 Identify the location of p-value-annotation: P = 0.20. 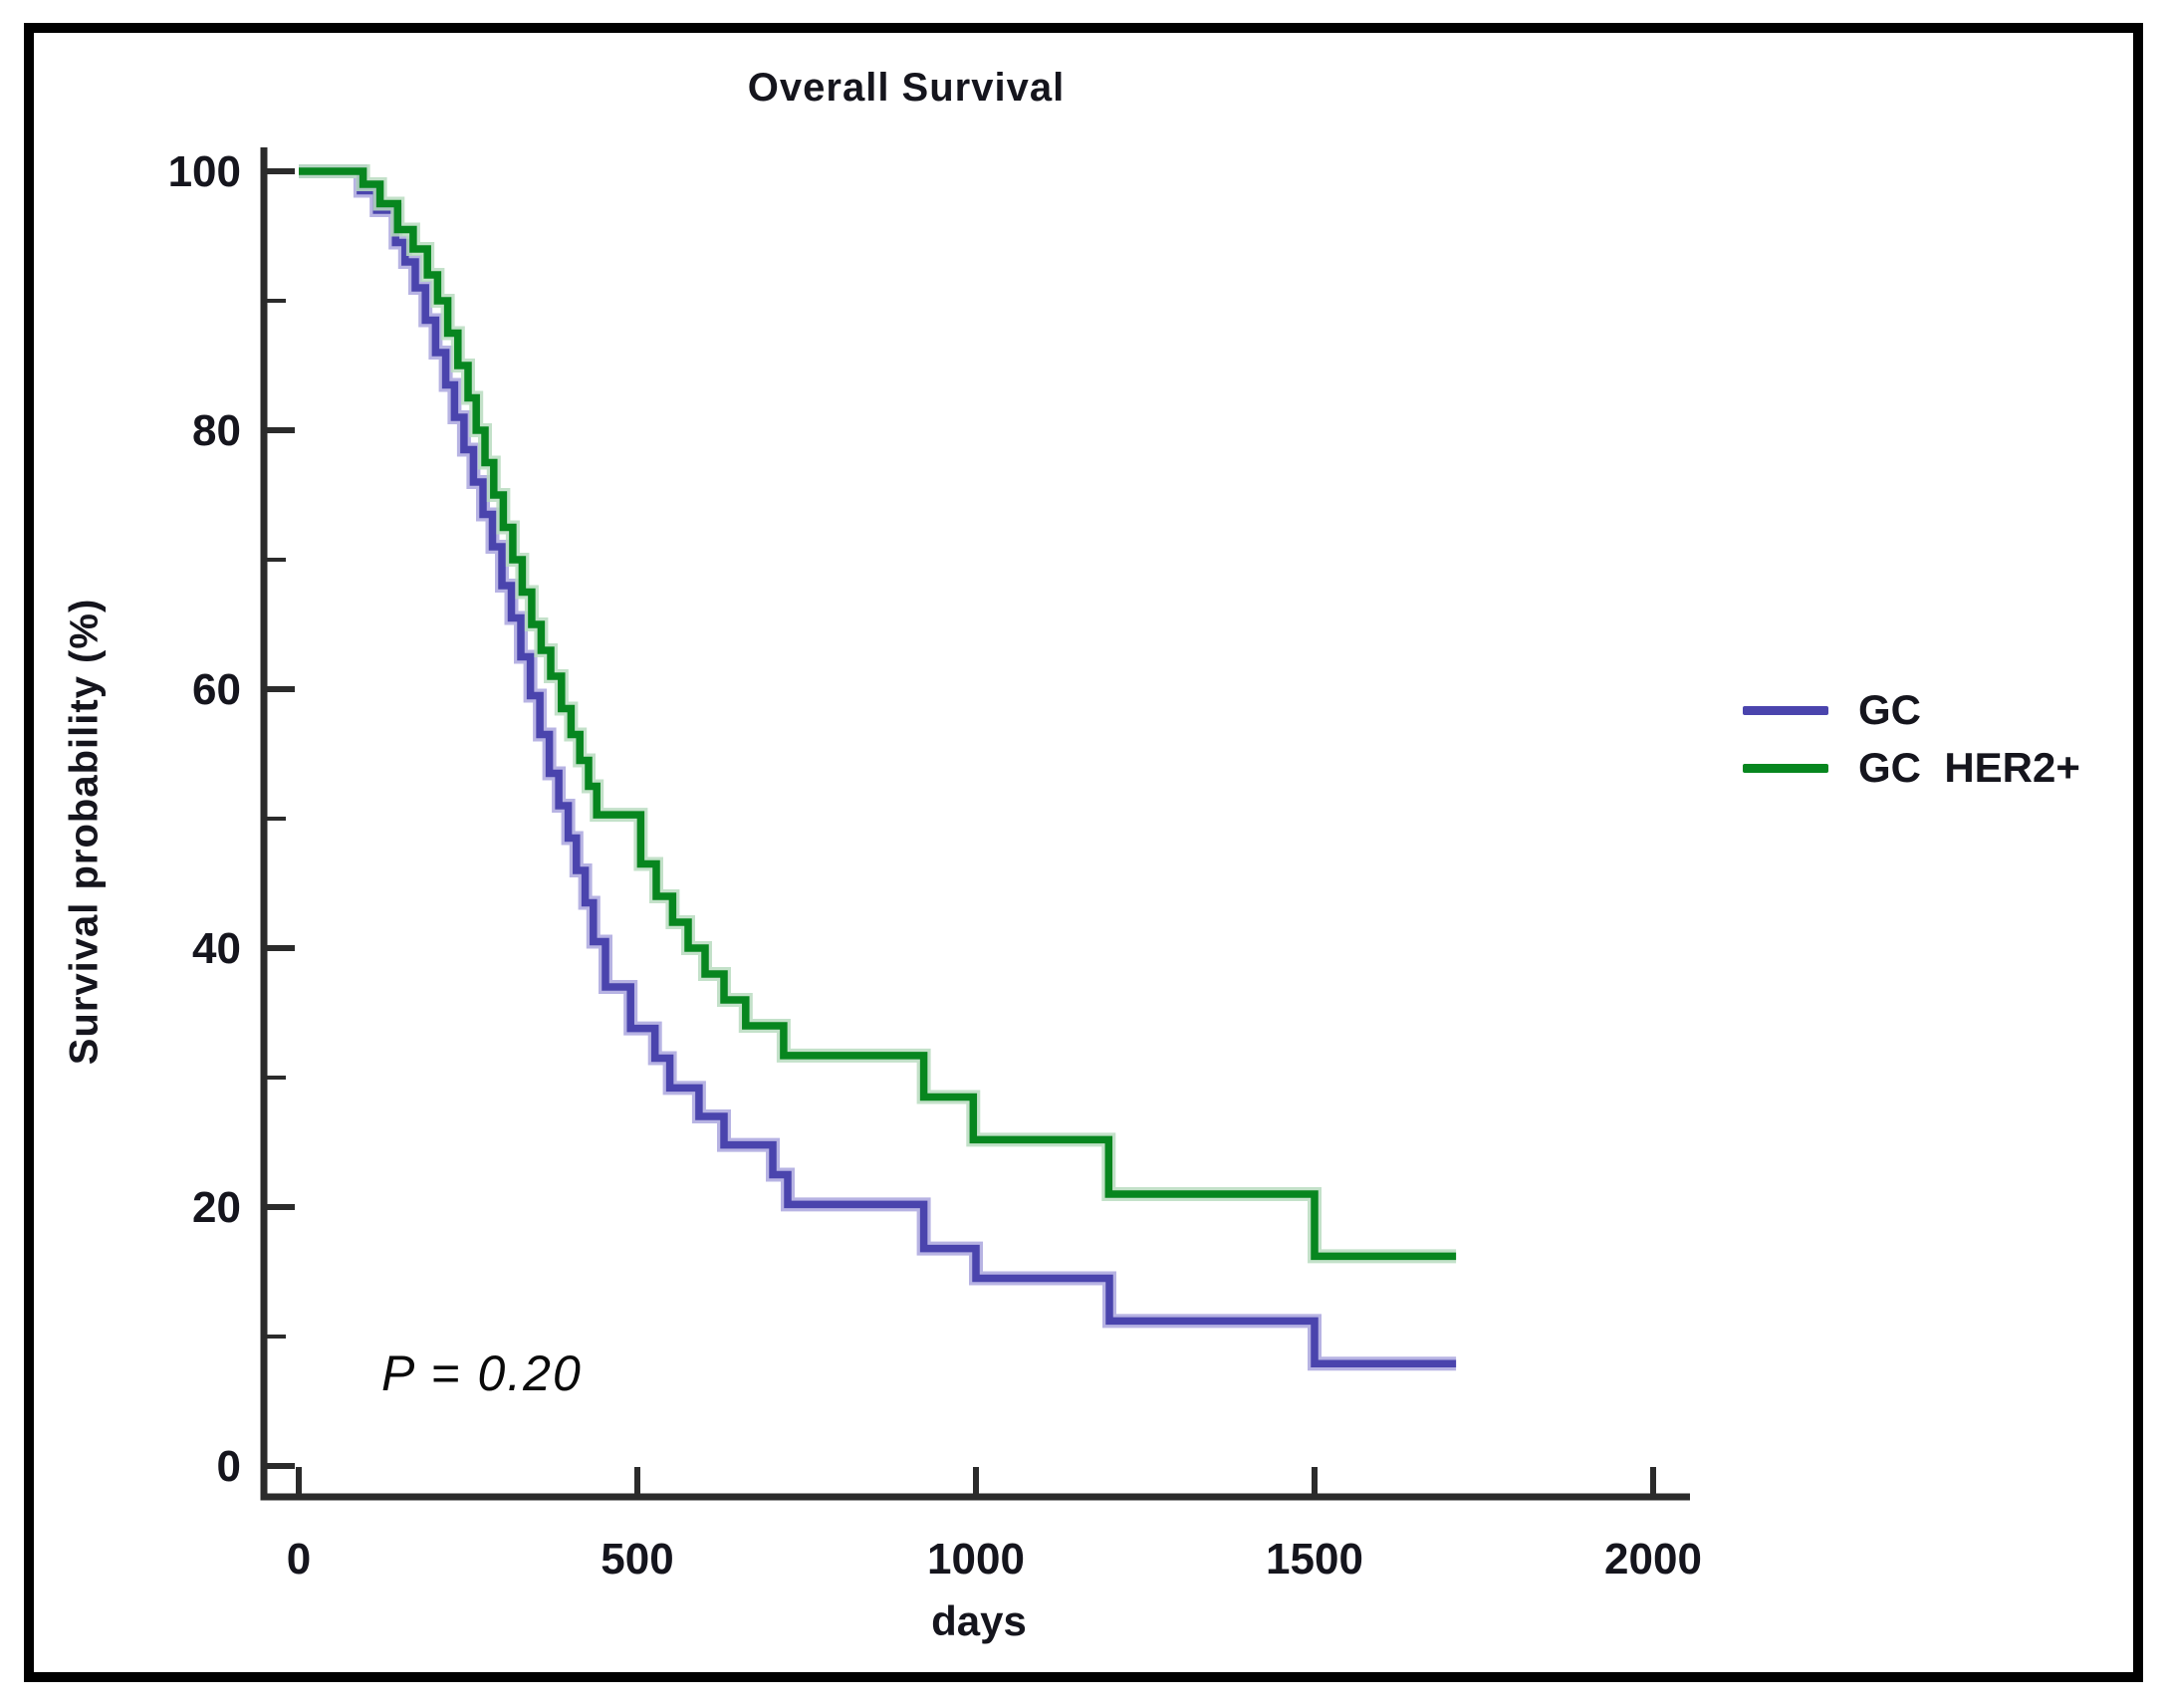
(482, 1373).